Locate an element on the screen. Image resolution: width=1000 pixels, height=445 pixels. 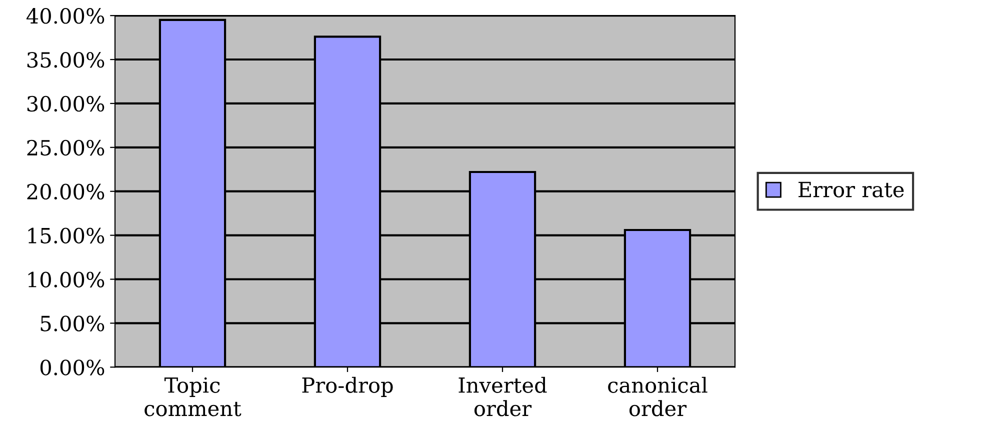
y-tick-label: 20.00% is located at coordinates (65, 192).